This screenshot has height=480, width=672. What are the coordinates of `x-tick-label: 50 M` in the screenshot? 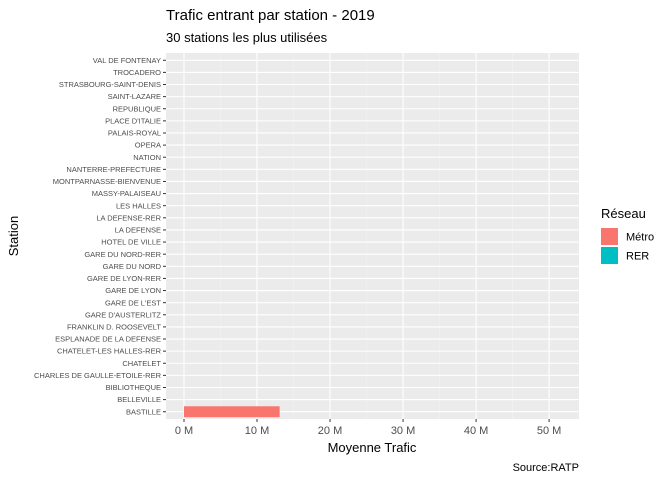 It's located at (549, 431).